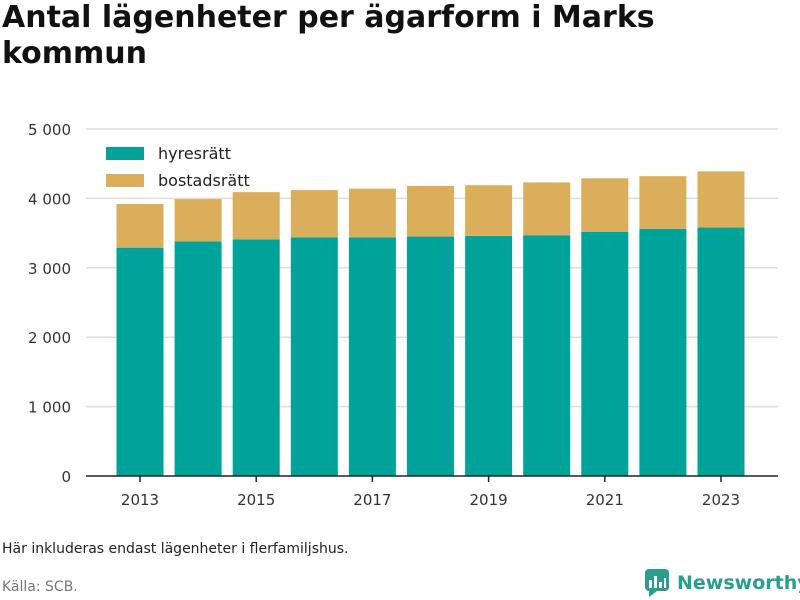 The image size is (800, 600). Describe the element at coordinates (314, 214) in the screenshot. I see `bar-bostadsratt-2016` at that location.